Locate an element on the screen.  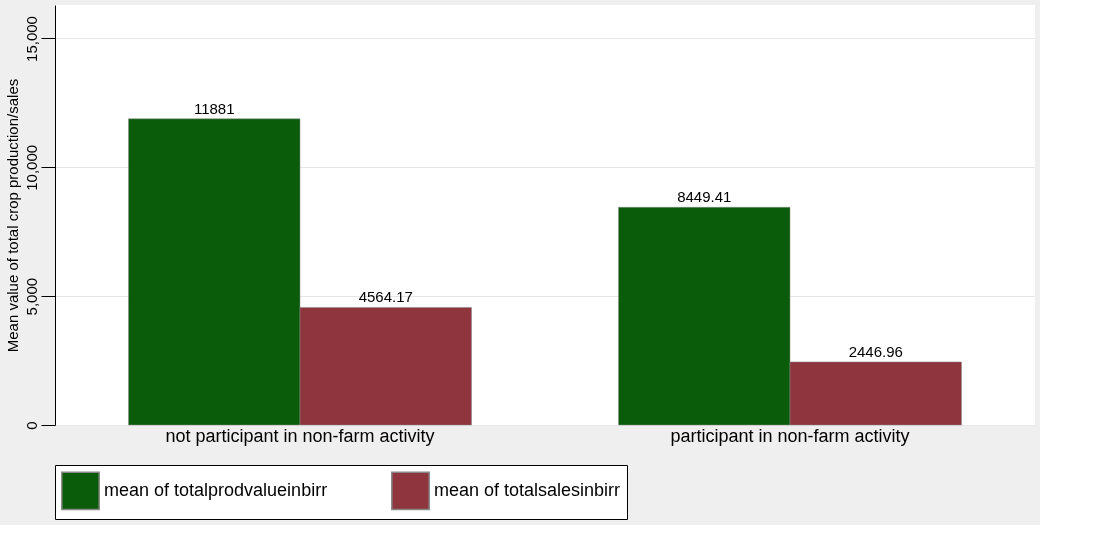
data-label: 8449.41 is located at coordinates (704, 197).